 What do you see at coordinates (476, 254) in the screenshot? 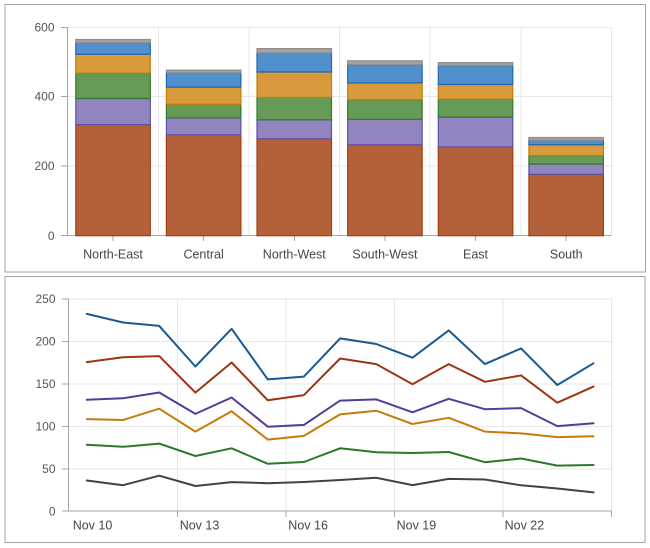
I see `svg-text: East` at bounding box center [476, 254].